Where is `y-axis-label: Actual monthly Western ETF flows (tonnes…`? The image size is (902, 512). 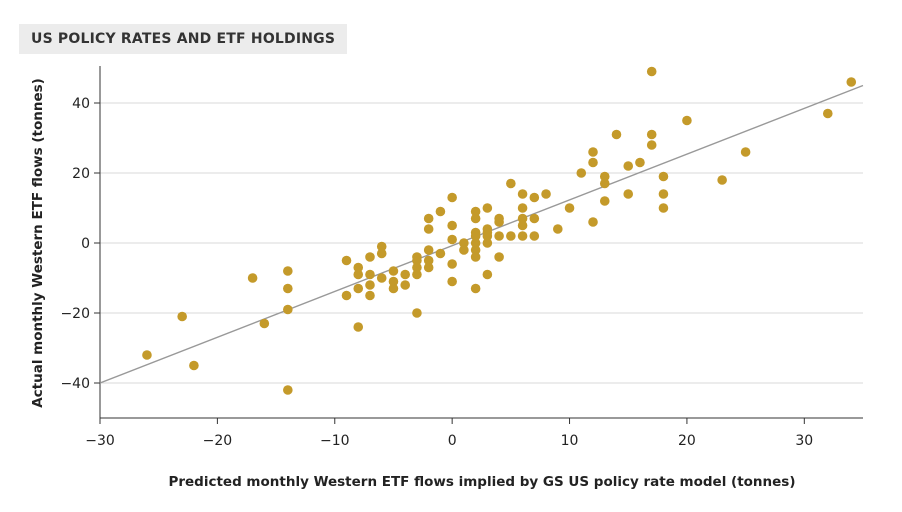
y-axis-label: Actual monthly Western ETF flows (tonnes… is located at coordinates (38, 243).